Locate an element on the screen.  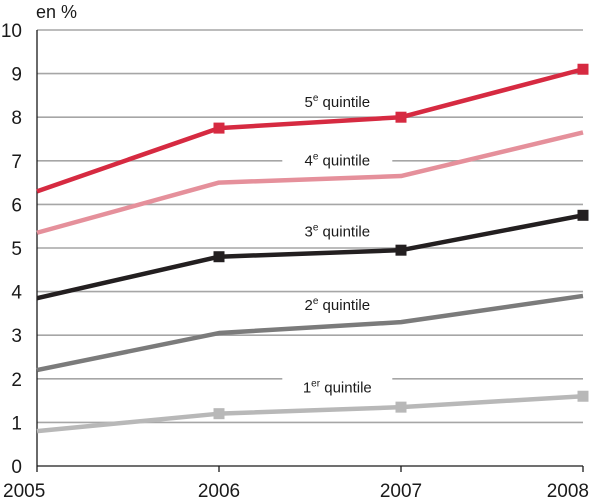
y-tick-labels: 0 1 2 3 4 5 6 7 8 9 10 is located at coordinates (12, 249).